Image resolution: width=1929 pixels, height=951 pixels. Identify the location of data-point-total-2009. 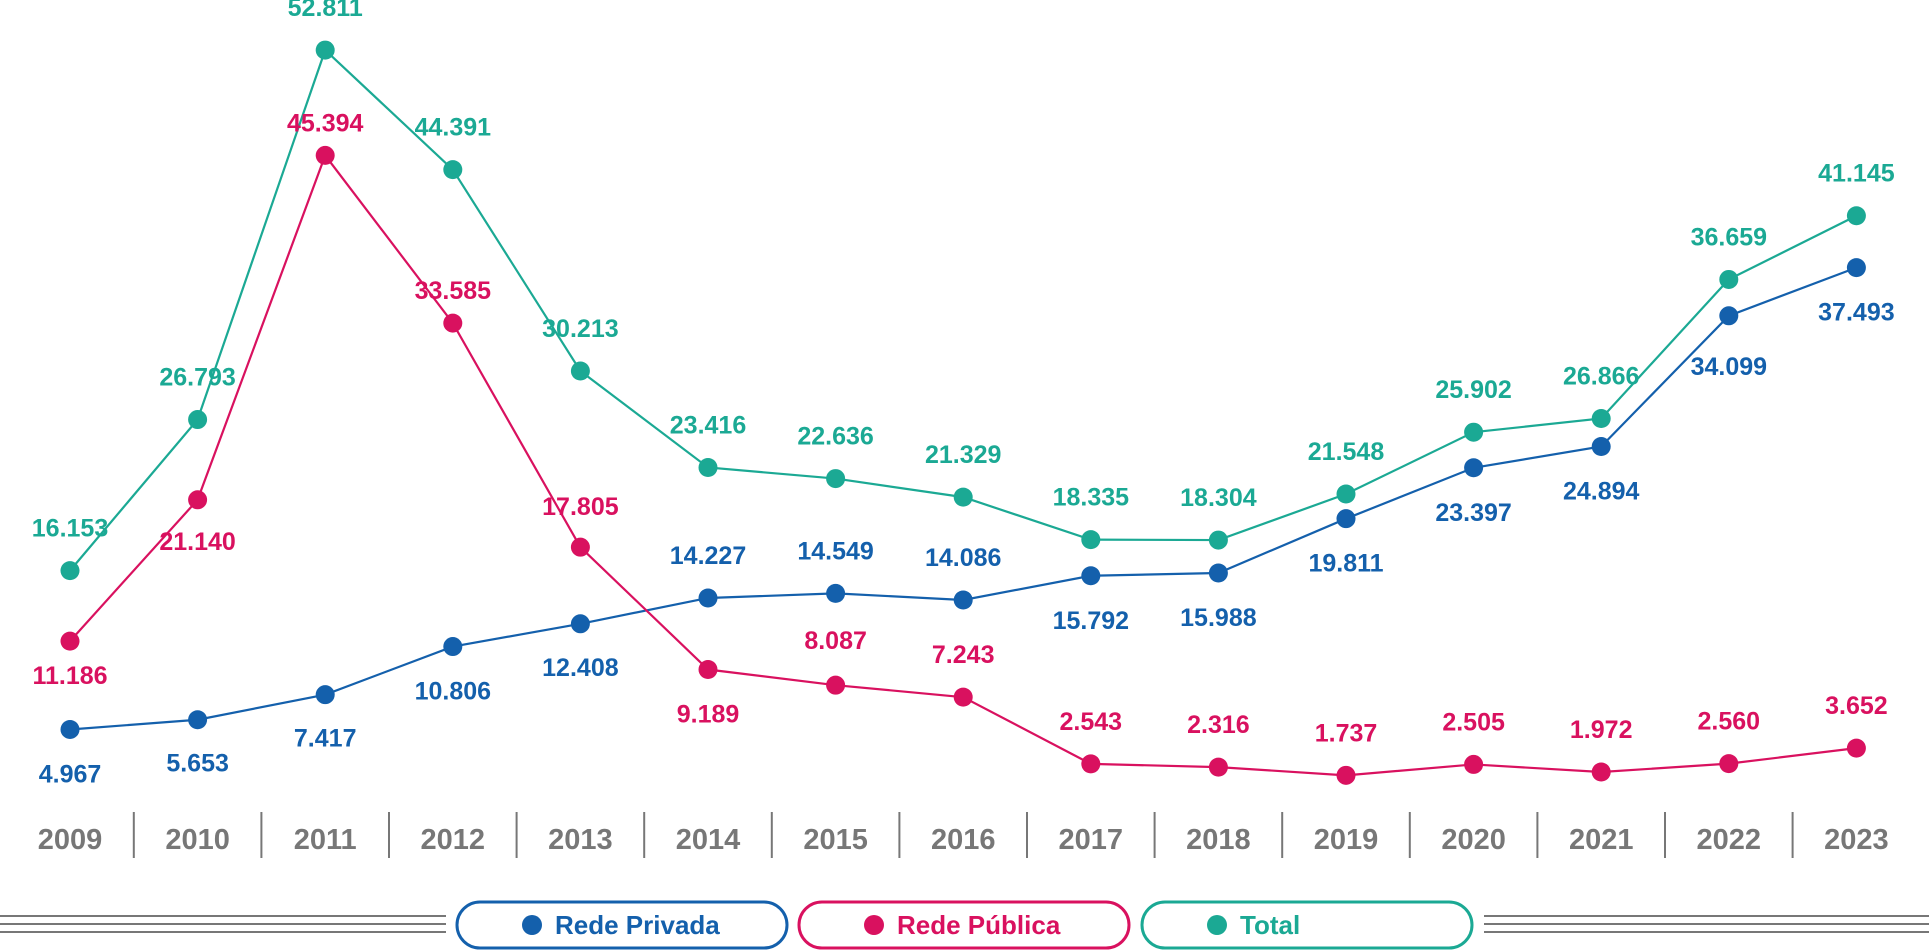
(70, 571).